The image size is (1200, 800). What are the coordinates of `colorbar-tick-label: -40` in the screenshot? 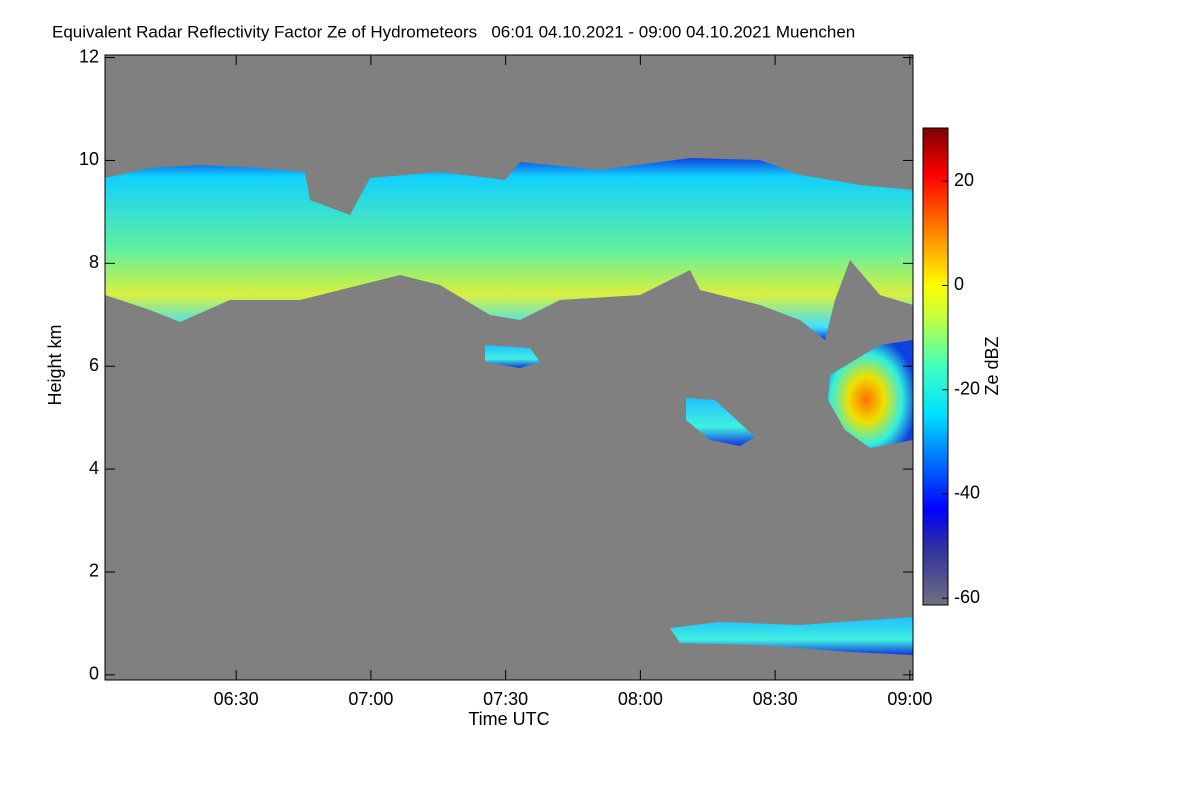 It's located at (967, 493).